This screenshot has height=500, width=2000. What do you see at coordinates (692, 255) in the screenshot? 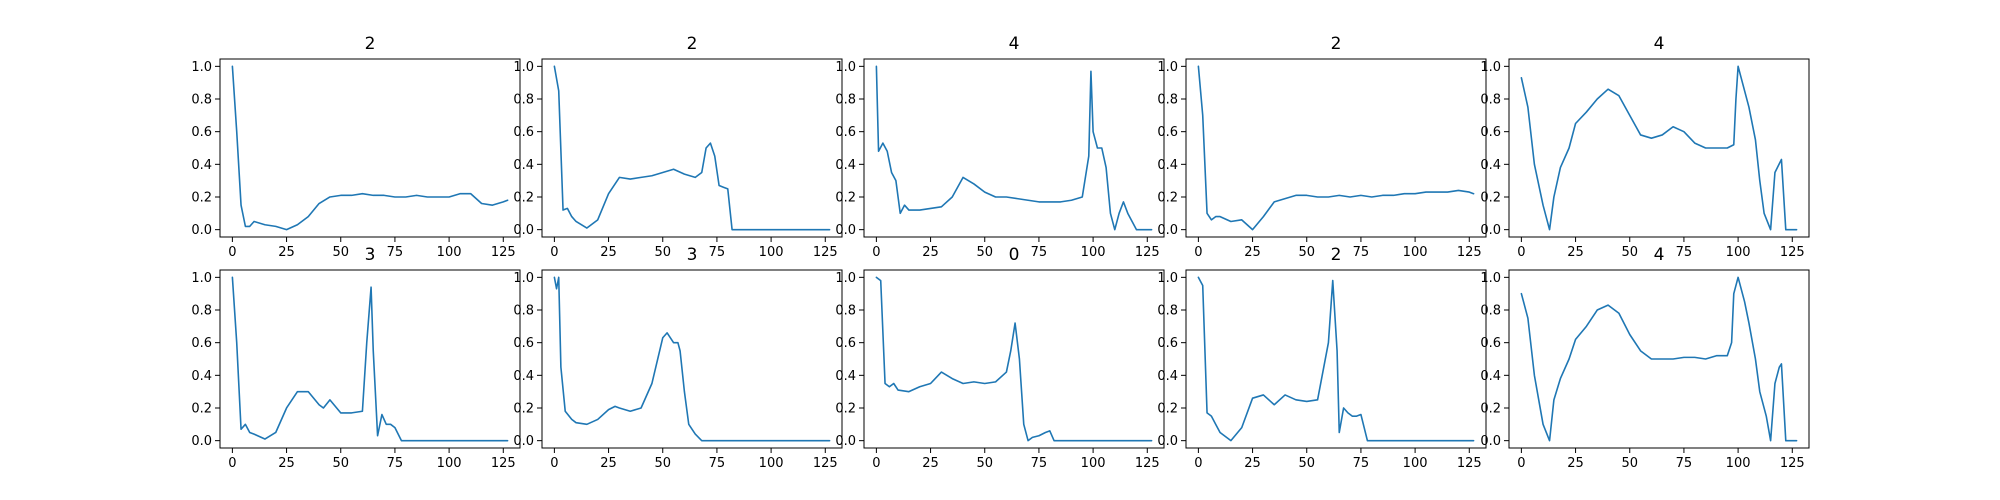
I see `subplot-title: 3` at bounding box center [692, 255].